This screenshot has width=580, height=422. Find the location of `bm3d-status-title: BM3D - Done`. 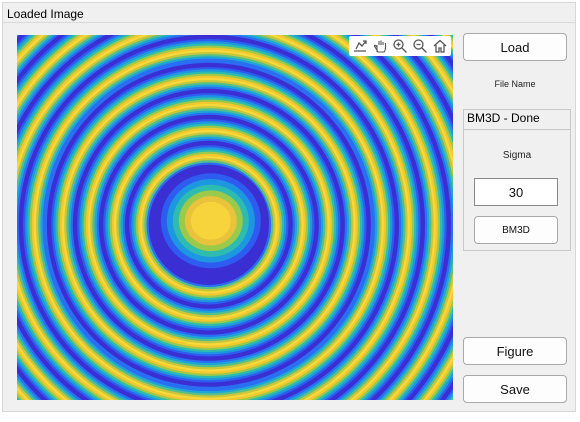

bm3d-status-title: BM3D - Done is located at coordinates (503, 118).